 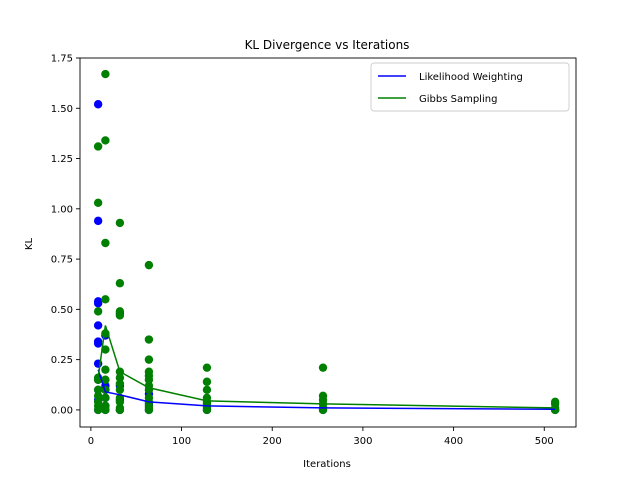 I want to click on x-tick-label: 300, so click(x=362, y=441).